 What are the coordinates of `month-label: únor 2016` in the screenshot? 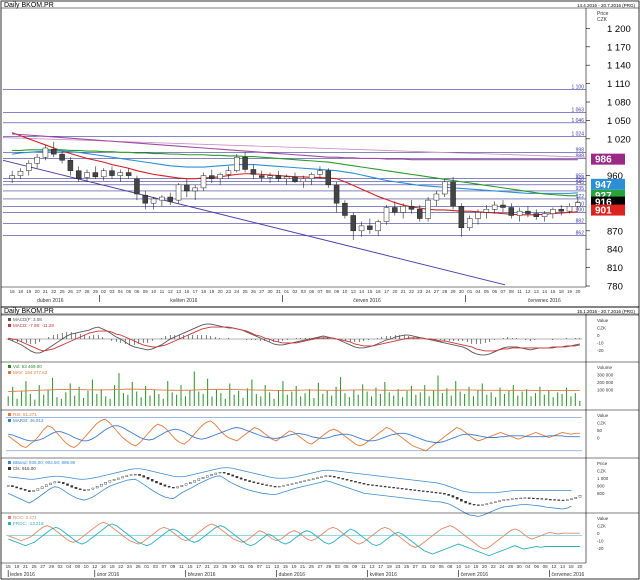 It's located at (108, 575).